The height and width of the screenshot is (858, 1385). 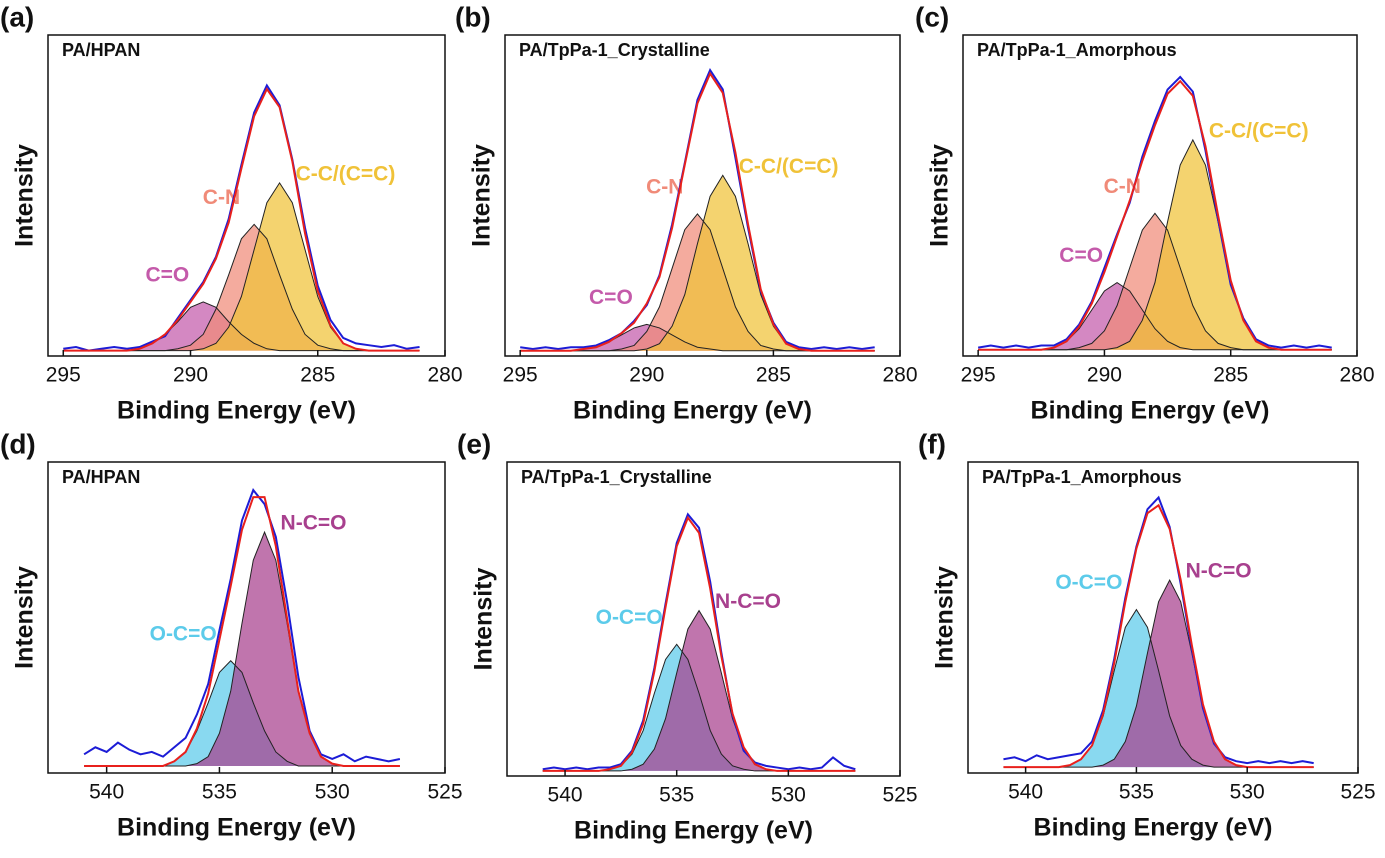 What do you see at coordinates (474, 443) in the screenshot?
I see `panel-label: (e)` at bounding box center [474, 443].